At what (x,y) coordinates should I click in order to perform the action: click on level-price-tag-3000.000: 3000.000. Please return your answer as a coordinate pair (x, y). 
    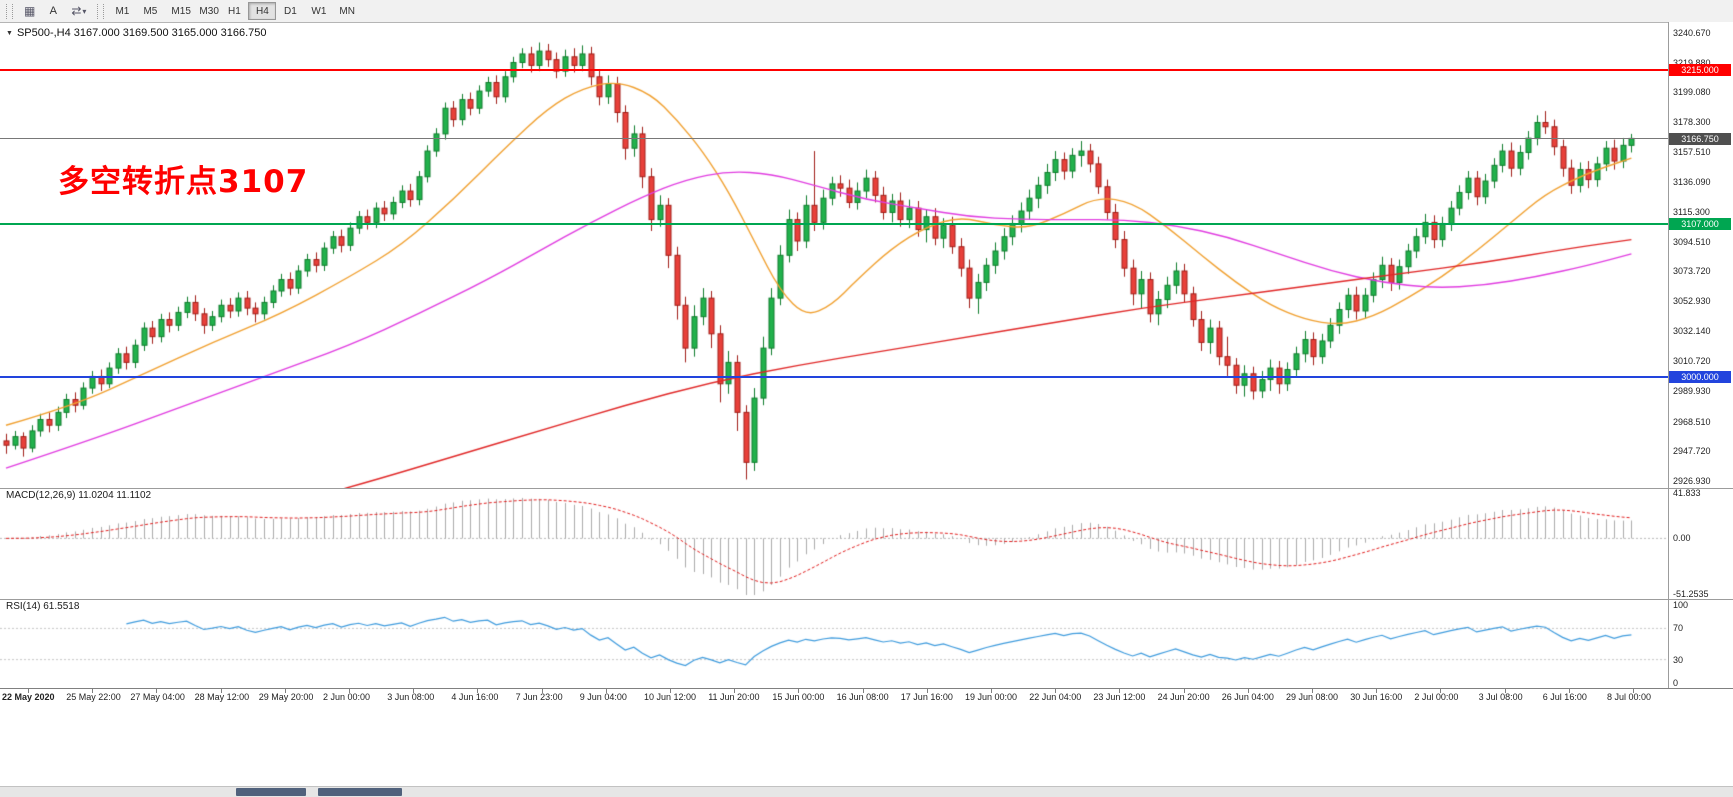
    Looking at the image, I should click on (1700, 376).